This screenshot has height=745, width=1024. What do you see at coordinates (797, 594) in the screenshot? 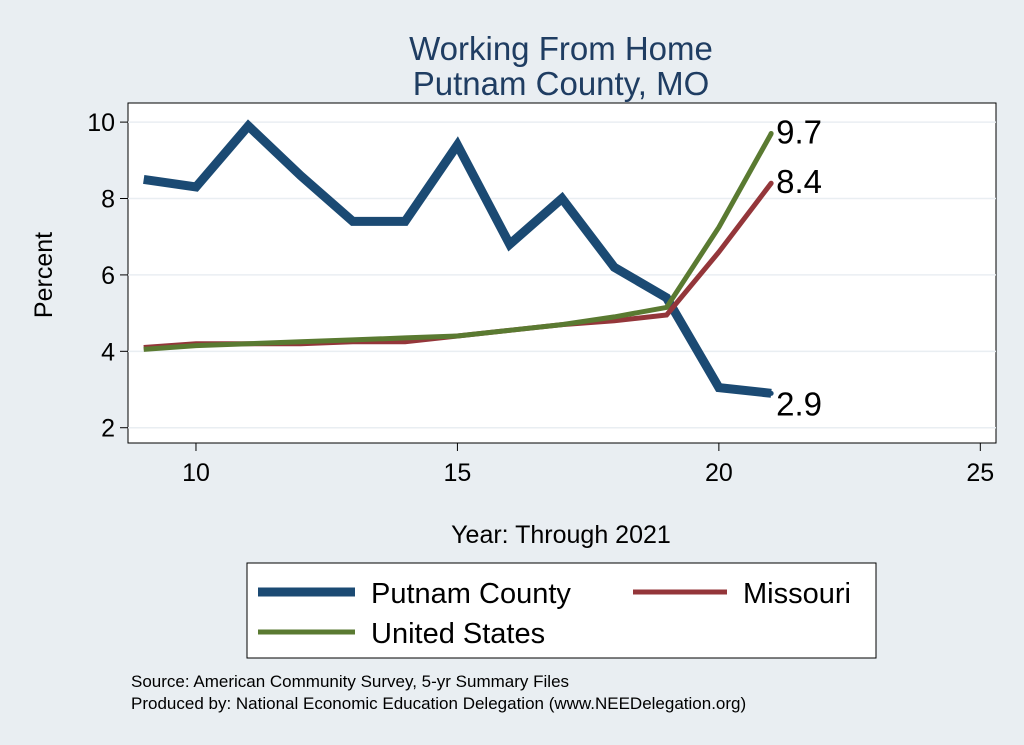
I see `legend-label-missouri: Missouri` at bounding box center [797, 594].